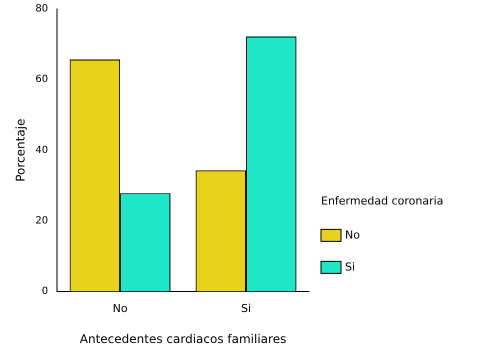 Image resolution: width=479 pixels, height=359 pixels. I want to click on y-tick-label: 80, so click(41, 9).